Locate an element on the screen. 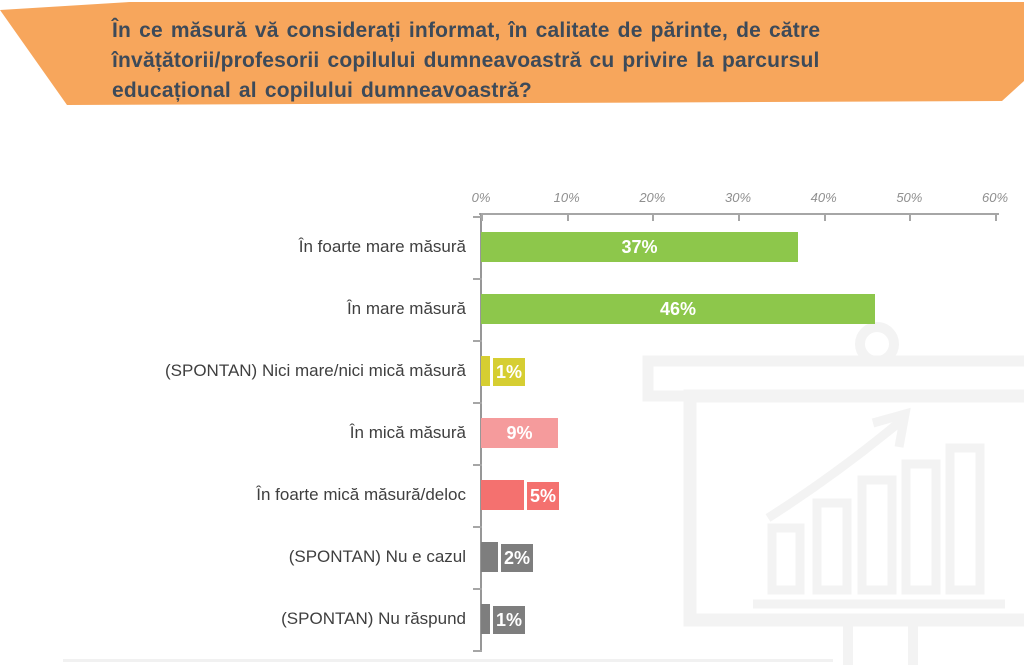 The height and width of the screenshot is (665, 1024). bar: 37% is located at coordinates (639, 247).